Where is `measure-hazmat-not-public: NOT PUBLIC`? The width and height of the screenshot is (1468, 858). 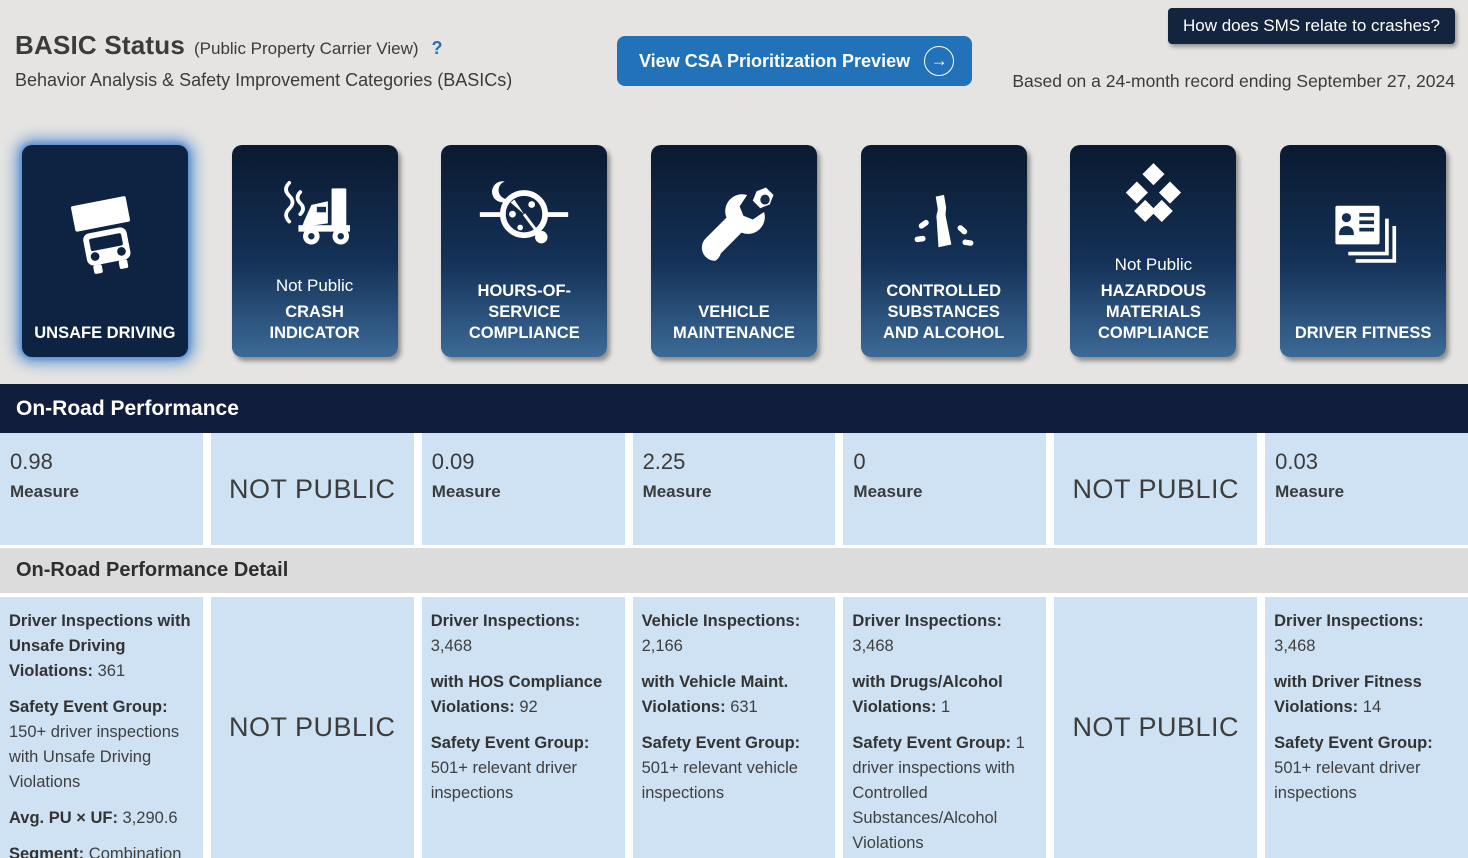
measure-hazmat-not-public: NOT PUBLIC is located at coordinates (1156, 489).